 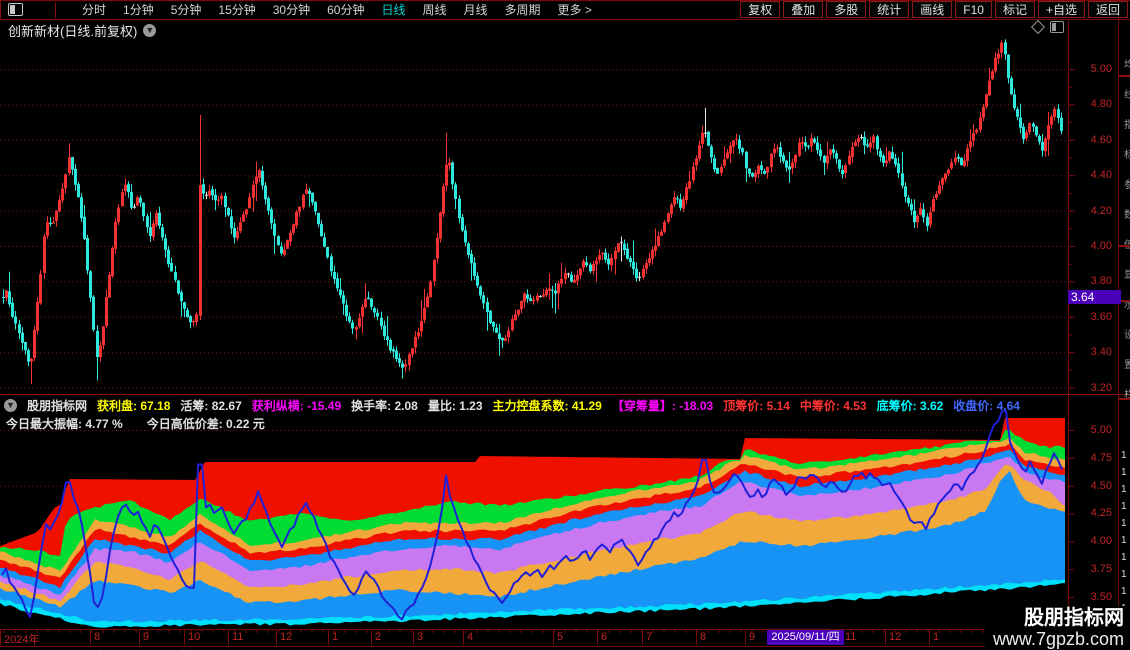 What do you see at coordinates (833, 406) in the screenshot?
I see `field-中筹价: 中筹价: 4.53` at bounding box center [833, 406].